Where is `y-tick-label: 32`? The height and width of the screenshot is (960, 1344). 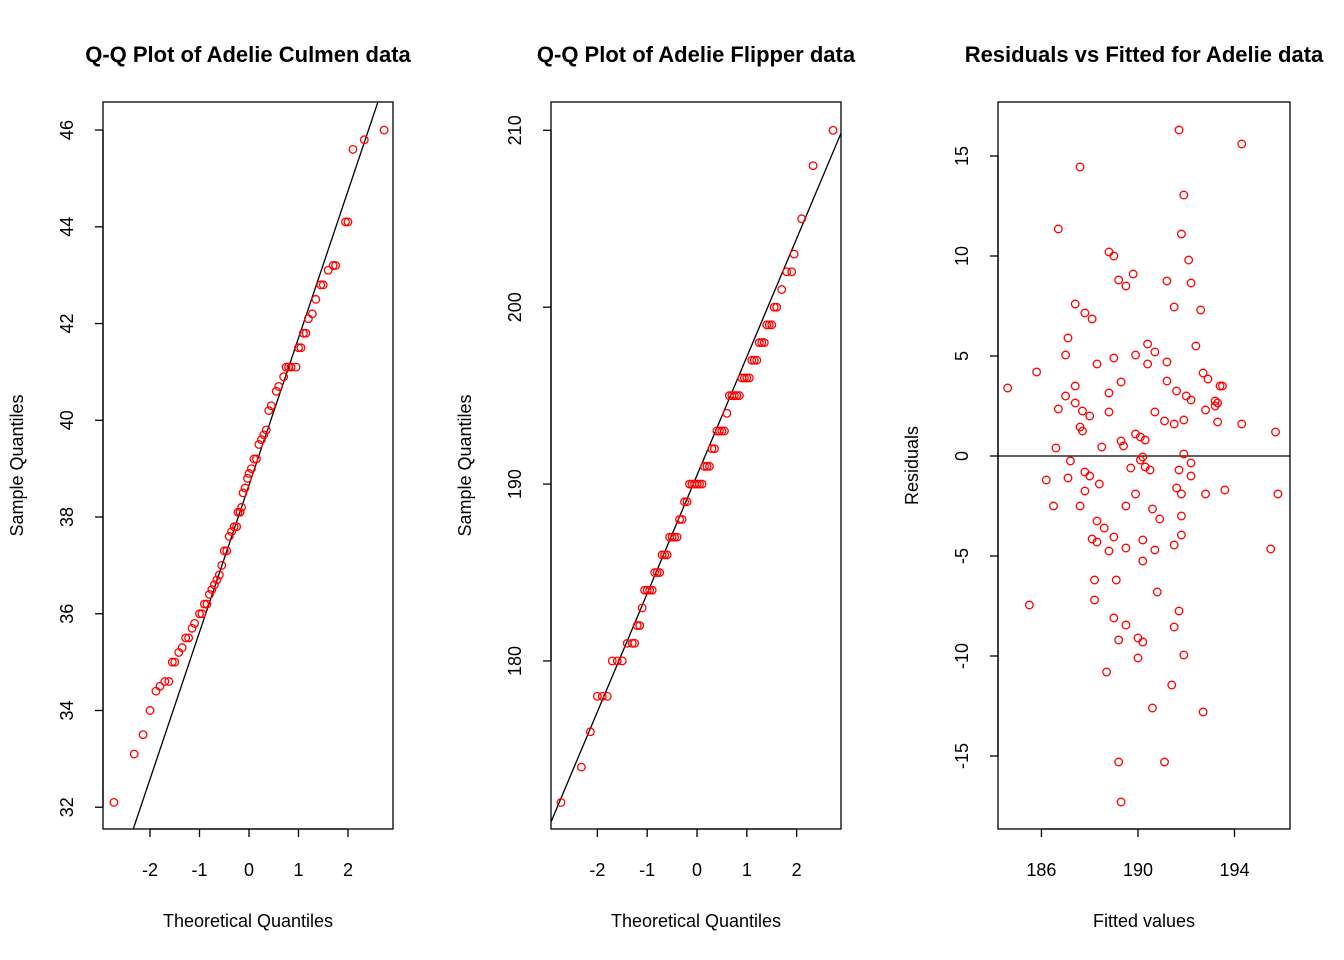 y-tick-label: 32 is located at coordinates (67, 807).